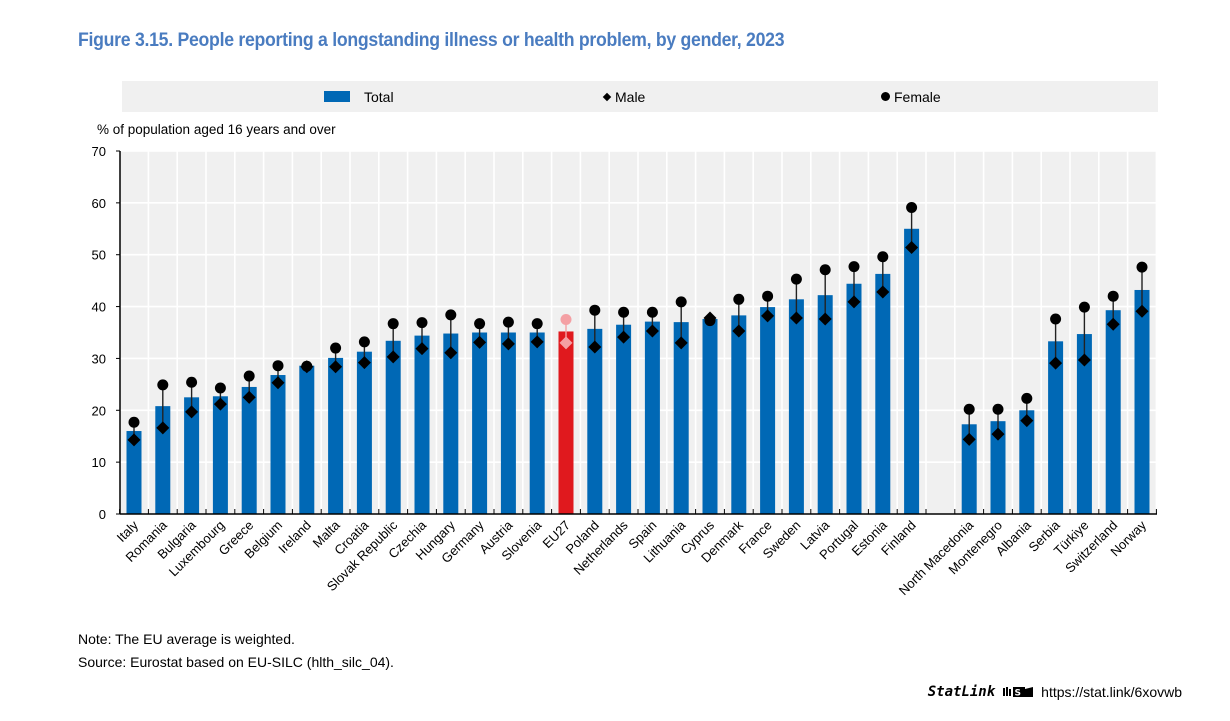 This screenshot has width=1230, height=721. Describe the element at coordinates (917, 96) in the screenshot. I see `legend-label-female: Female` at that location.